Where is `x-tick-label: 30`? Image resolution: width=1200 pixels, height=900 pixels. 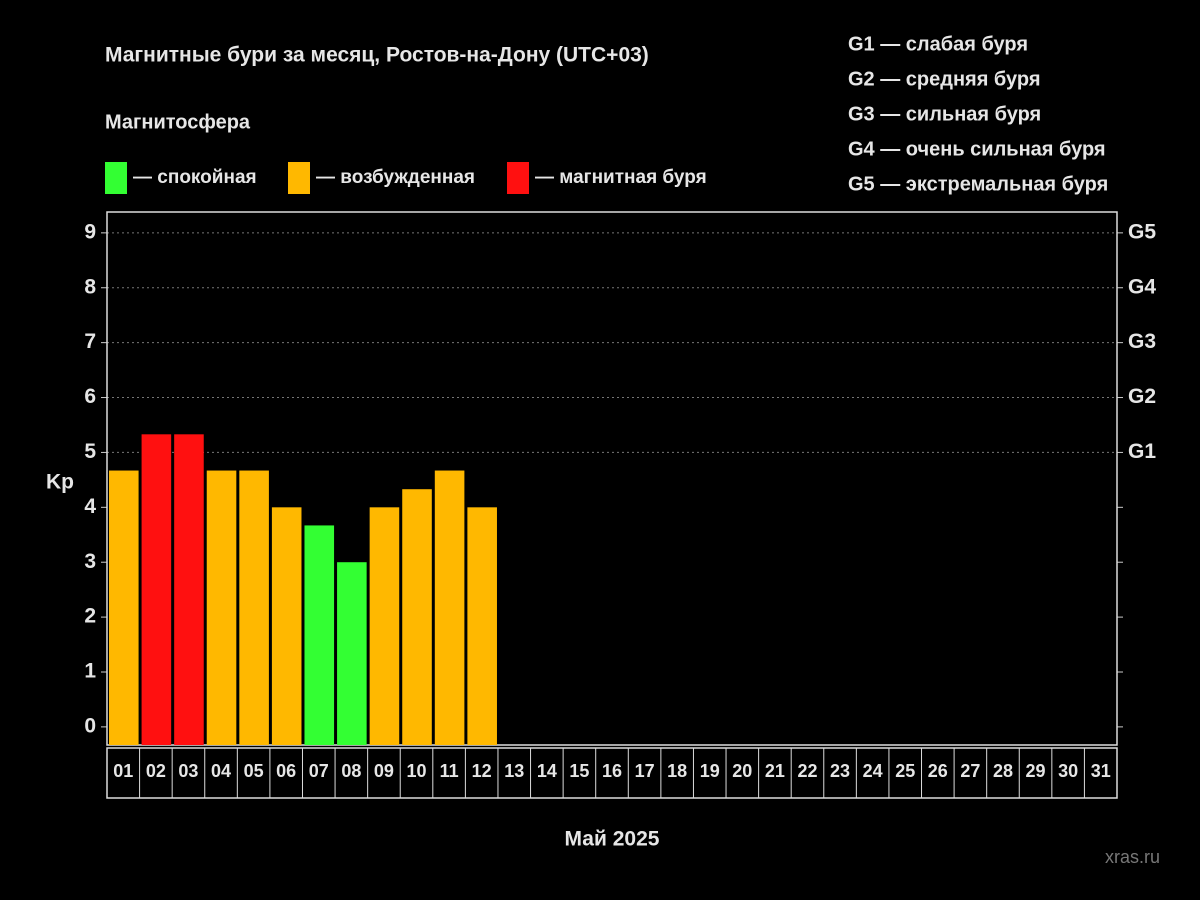 x-tick-label: 30 is located at coordinates (1068, 771).